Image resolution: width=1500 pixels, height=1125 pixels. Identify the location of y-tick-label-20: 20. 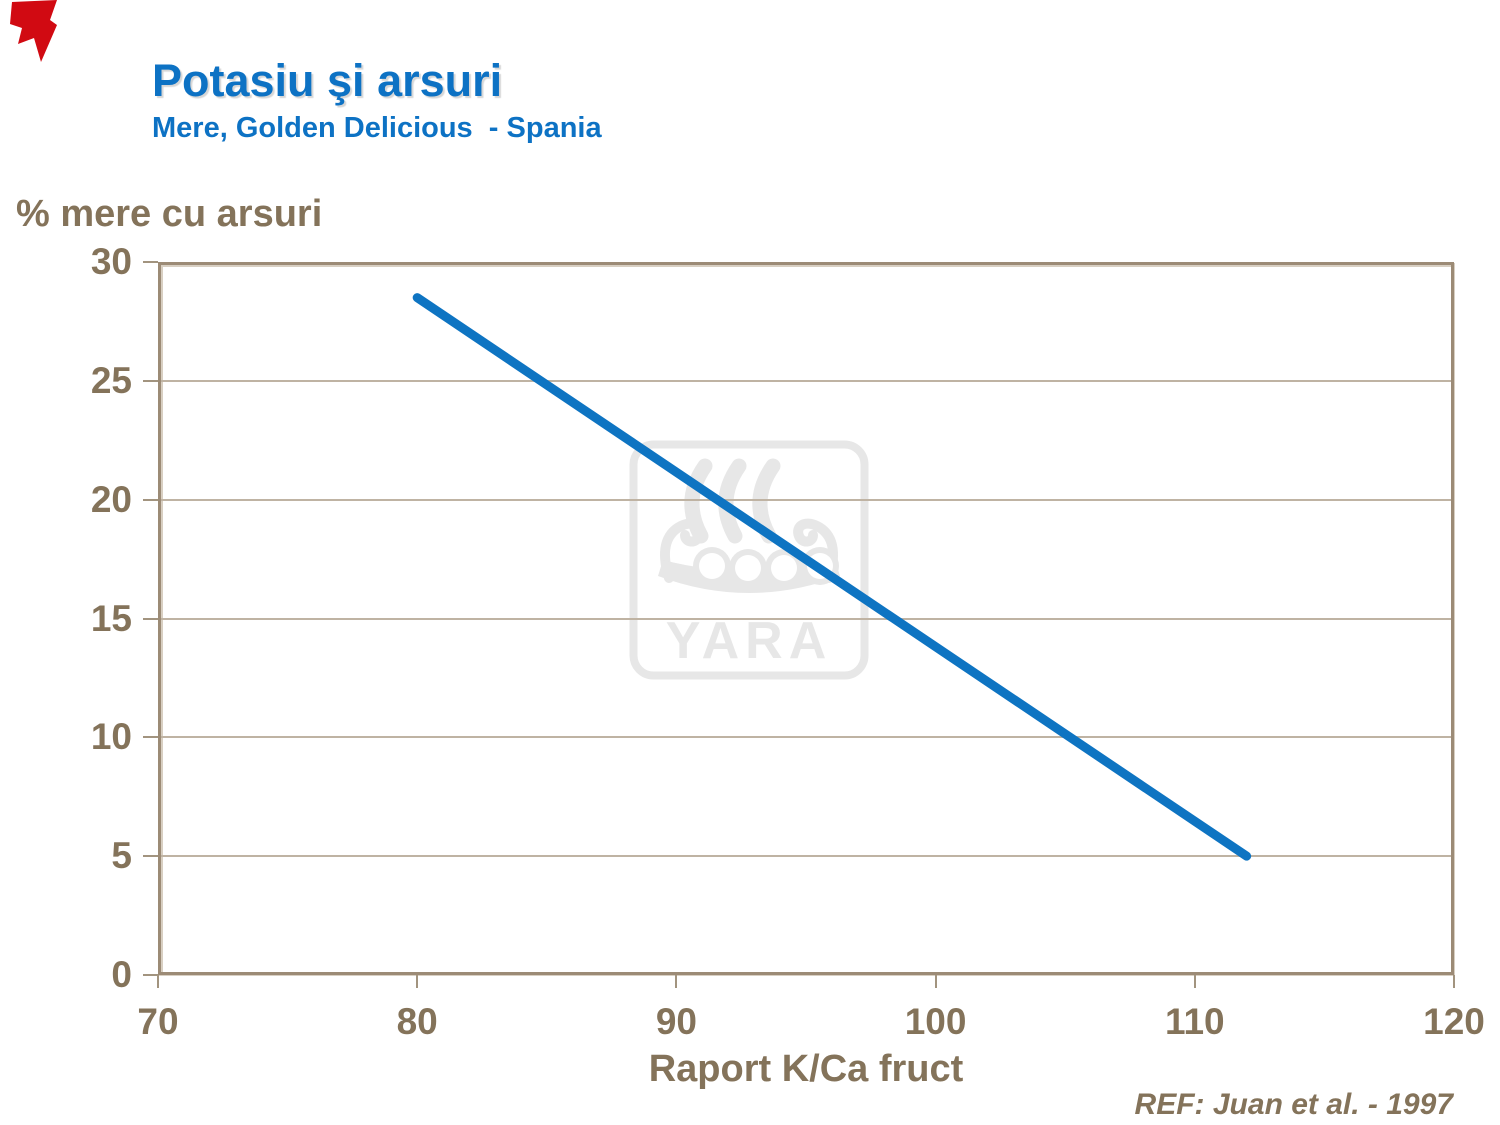
(111, 499).